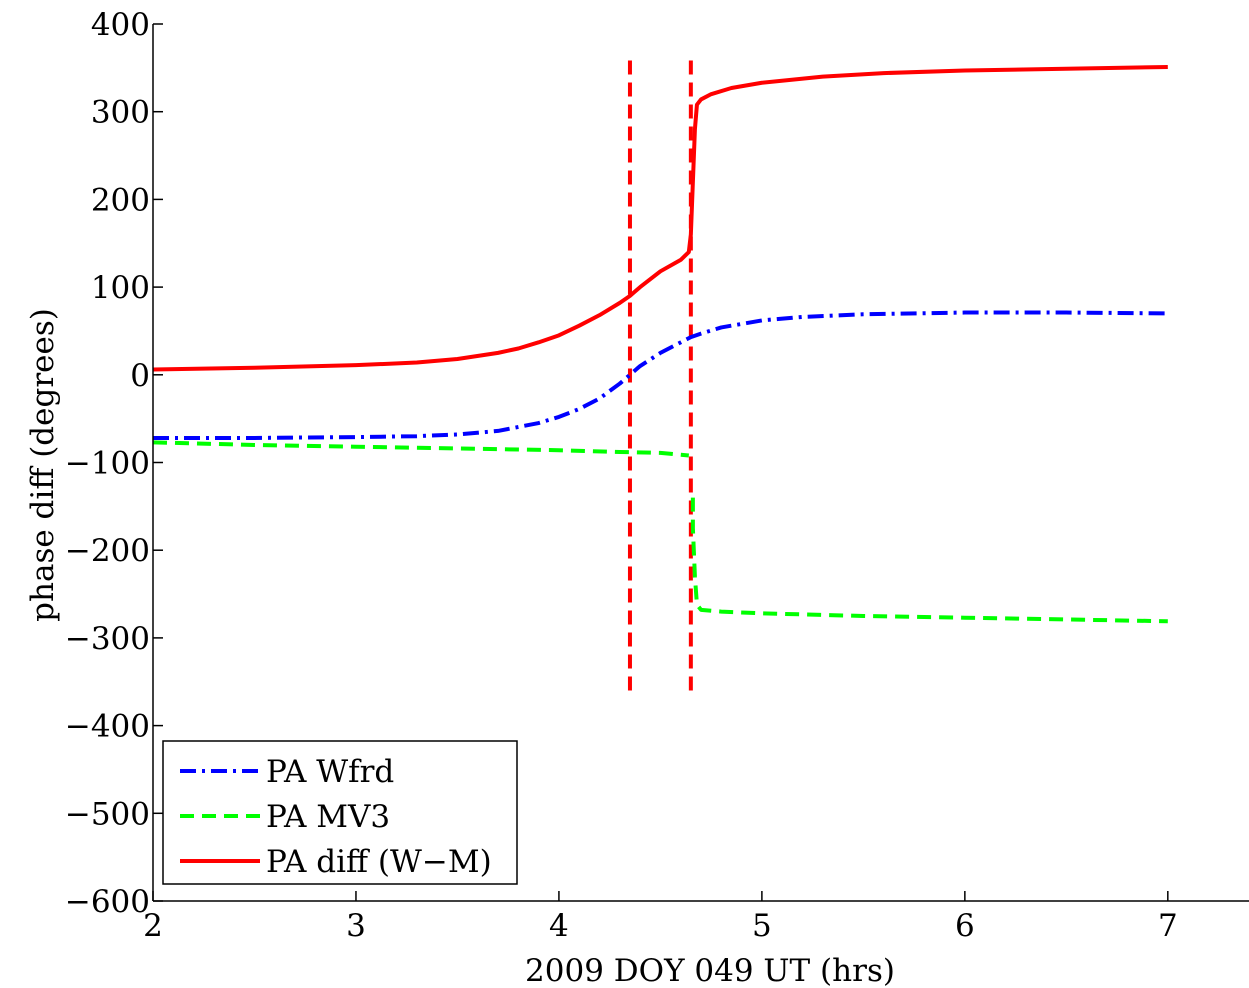 This screenshot has height=988, width=1249. I want to click on y-tick-label: 300, so click(120, 113).